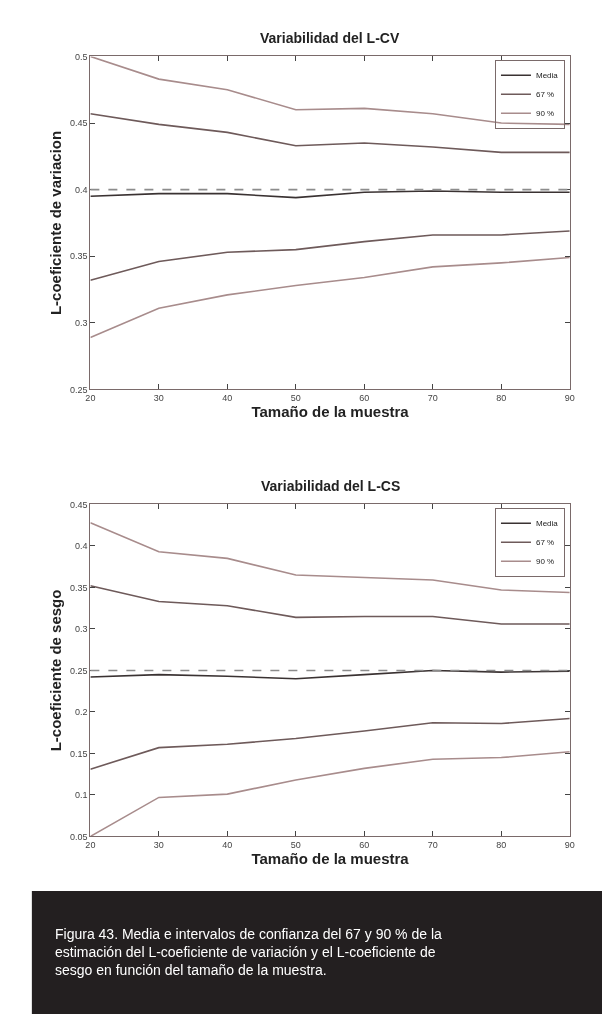  Describe the element at coordinates (79, 836) in the screenshot. I see `y-tick-label: 0.05` at that location.